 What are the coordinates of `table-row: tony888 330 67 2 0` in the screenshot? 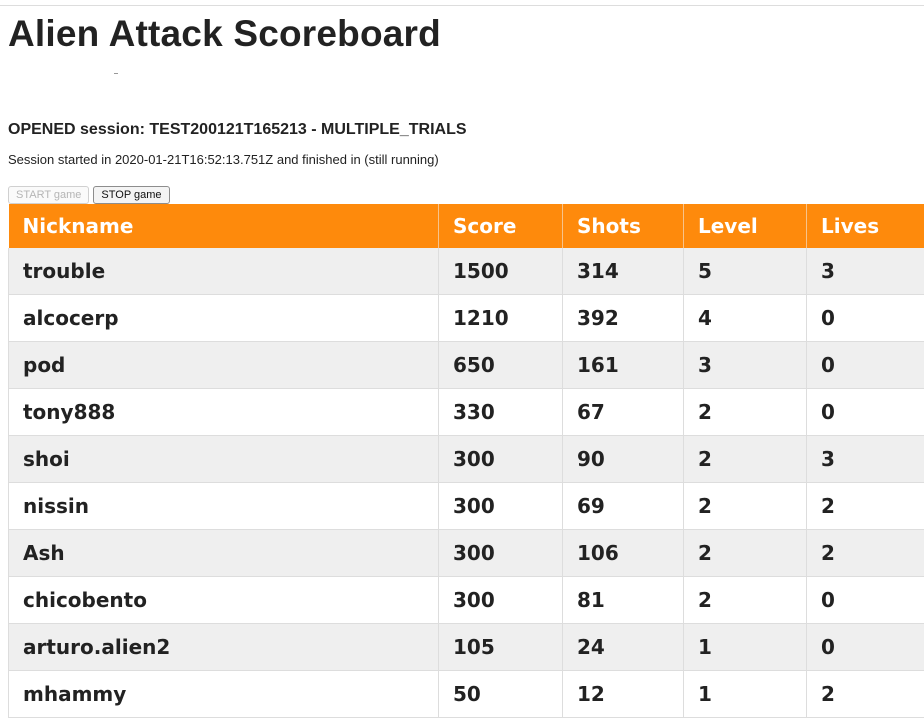 It's located at (466, 412).